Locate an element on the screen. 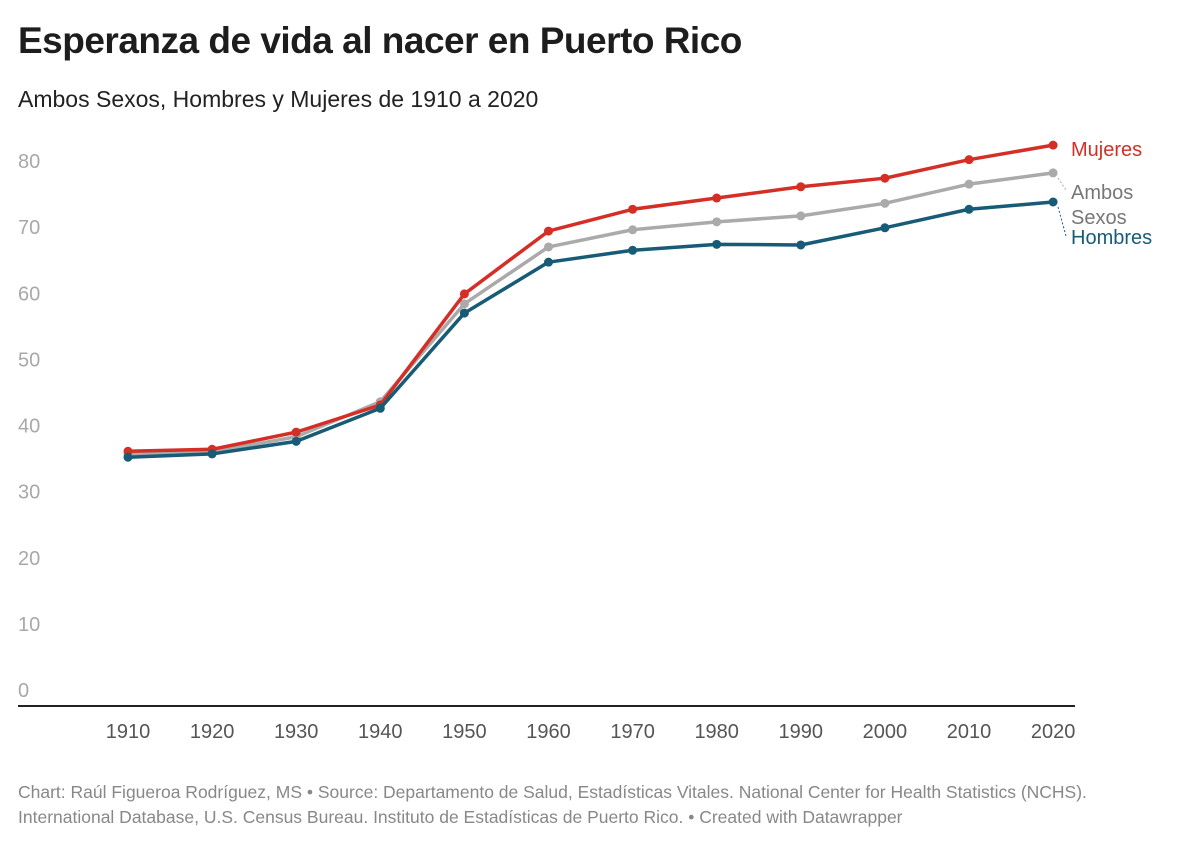  x-tick-label: 1950 is located at coordinates (464, 732).